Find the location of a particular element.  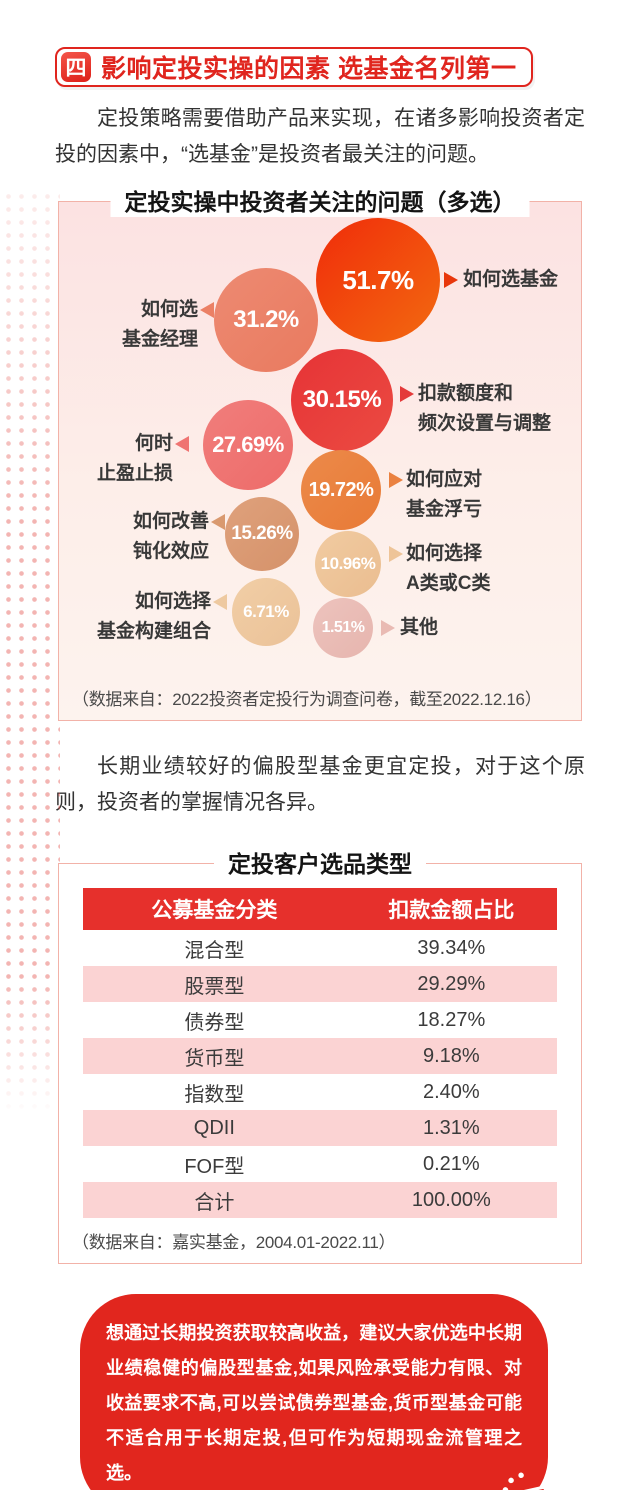

middle-paragraph: 长期业绩较好的偏股型基金更宜定投，对于这个原则，投资者的掌握情况各异。 is located at coordinates (320, 784).